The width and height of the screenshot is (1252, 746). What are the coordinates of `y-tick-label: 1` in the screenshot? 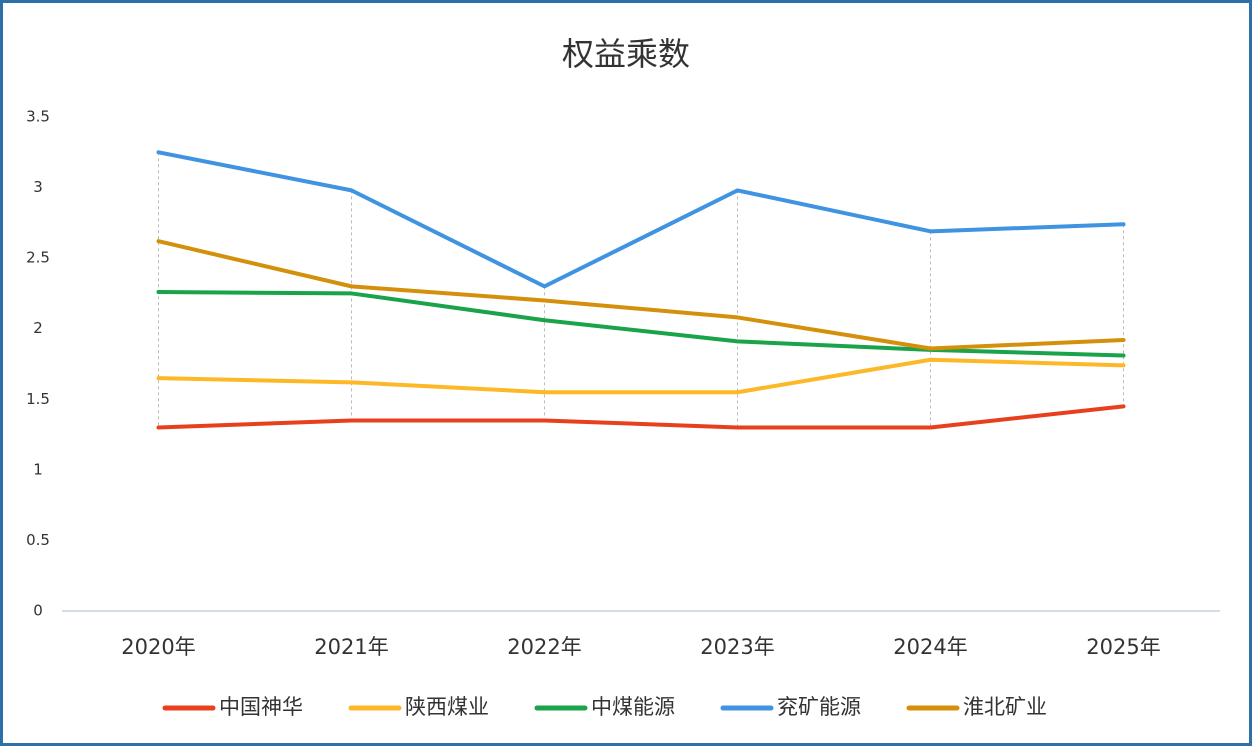 It's located at (38, 469).